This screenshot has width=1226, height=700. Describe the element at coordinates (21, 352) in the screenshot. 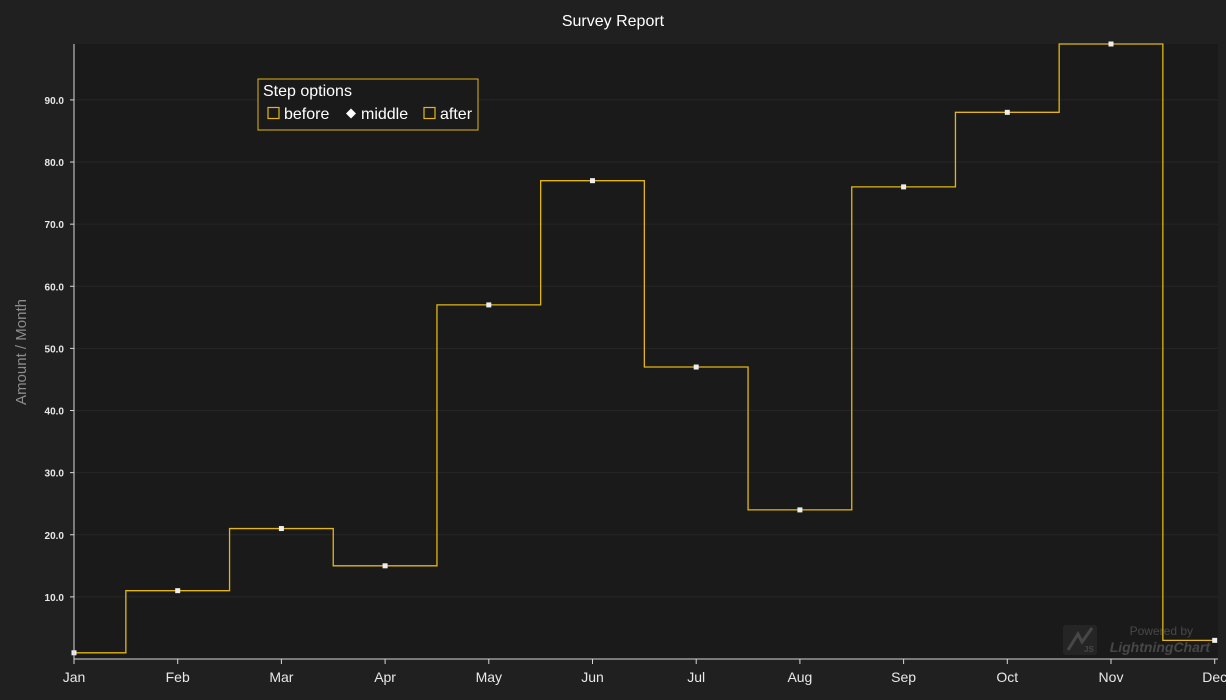

I see `y-axis-title: Amount / Month` at that location.